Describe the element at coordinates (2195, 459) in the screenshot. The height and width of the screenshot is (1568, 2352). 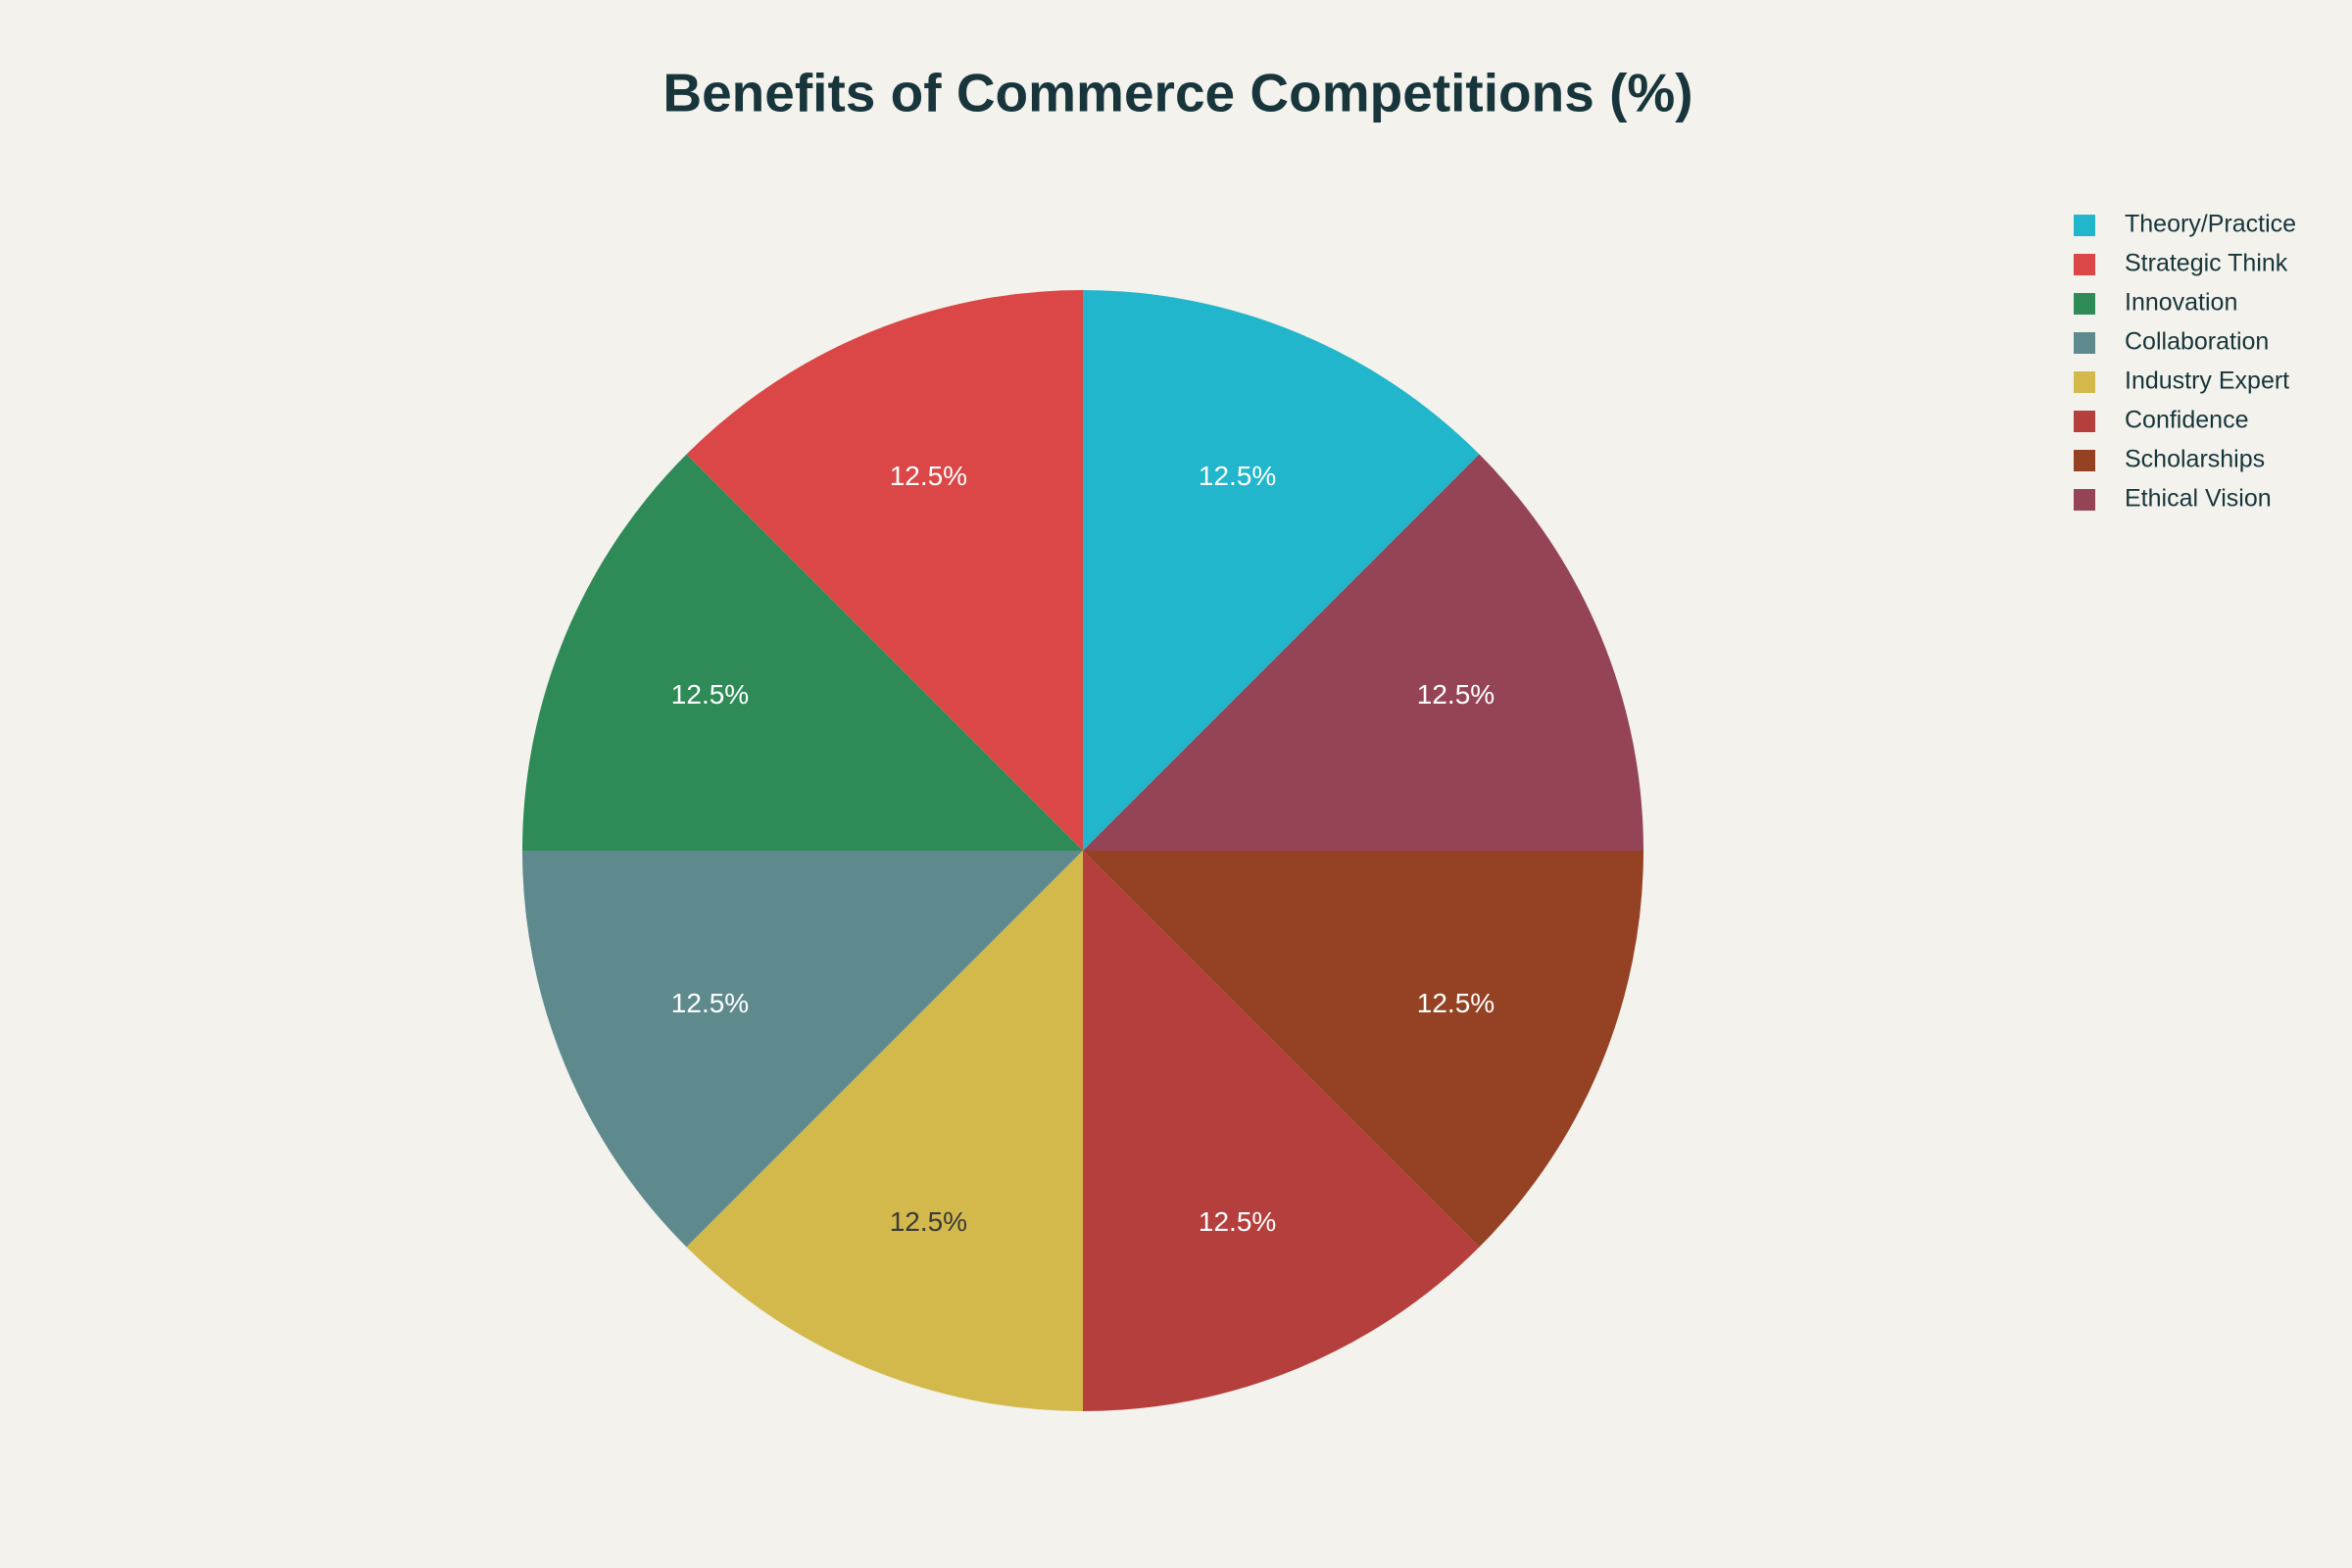
I see `legend-label: Scholarships` at that location.